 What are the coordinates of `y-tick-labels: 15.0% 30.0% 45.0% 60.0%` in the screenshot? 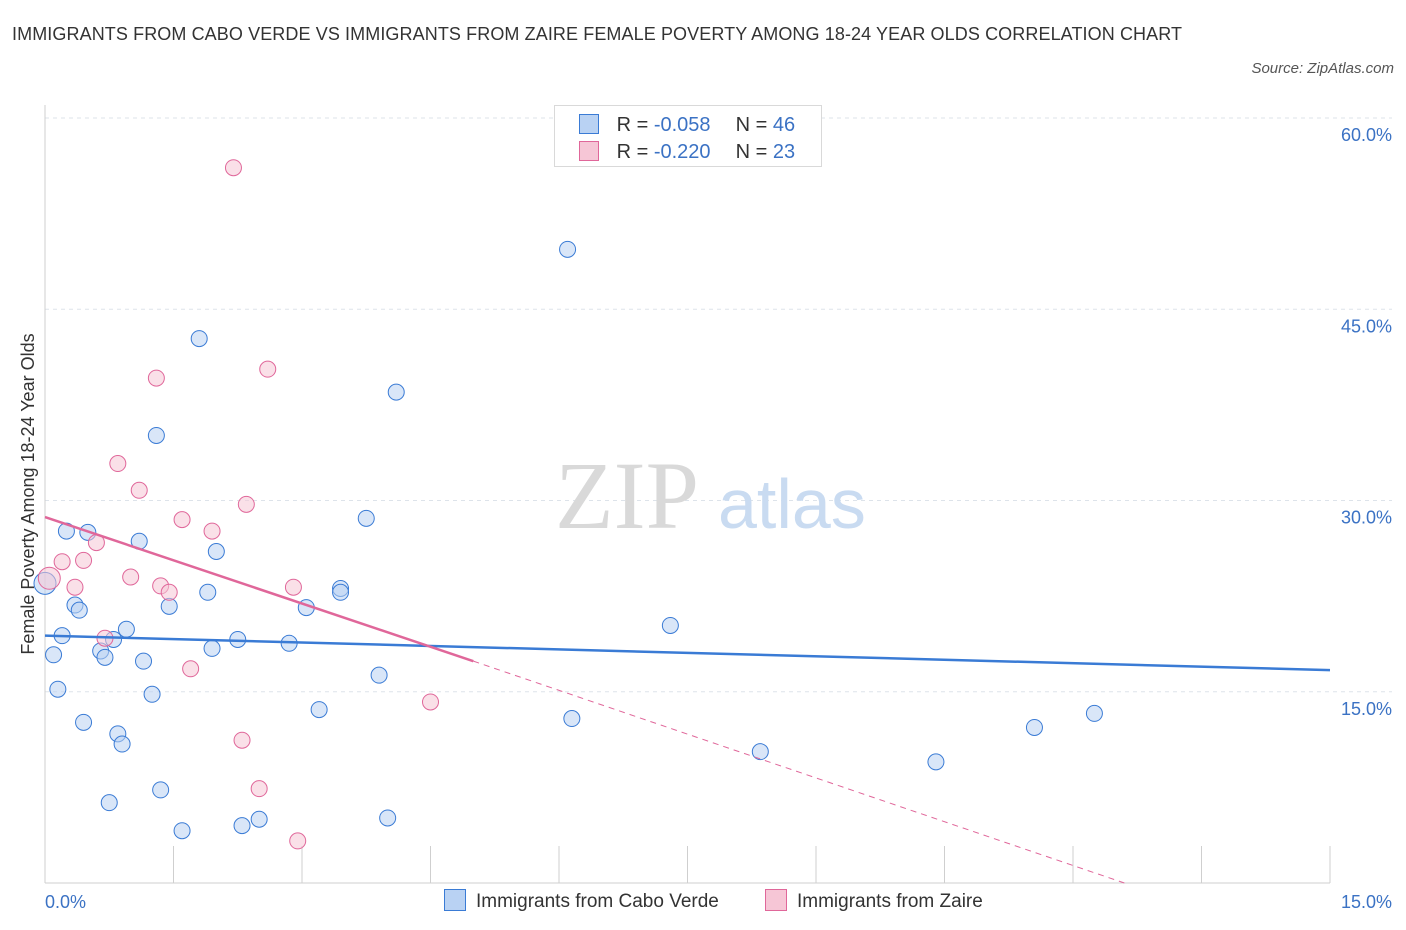 It's located at (1366, 422).